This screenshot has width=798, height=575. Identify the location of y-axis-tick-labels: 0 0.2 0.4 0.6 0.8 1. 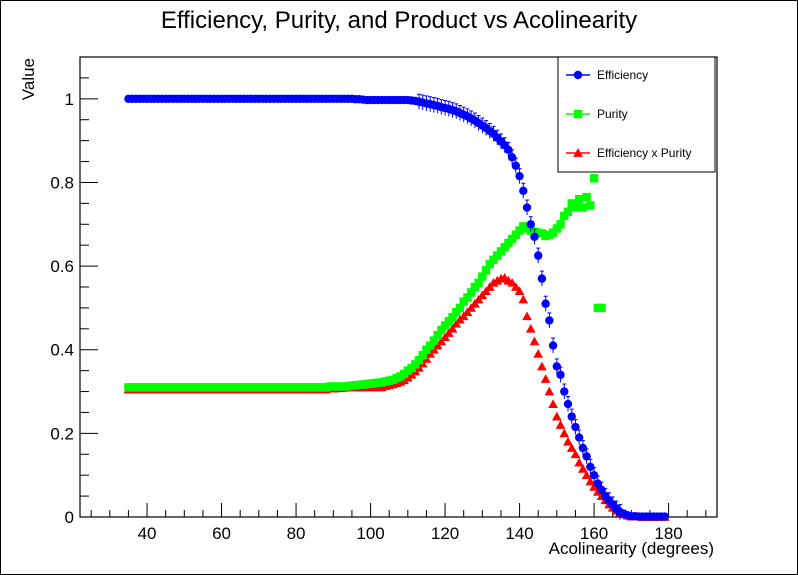
(62, 308).